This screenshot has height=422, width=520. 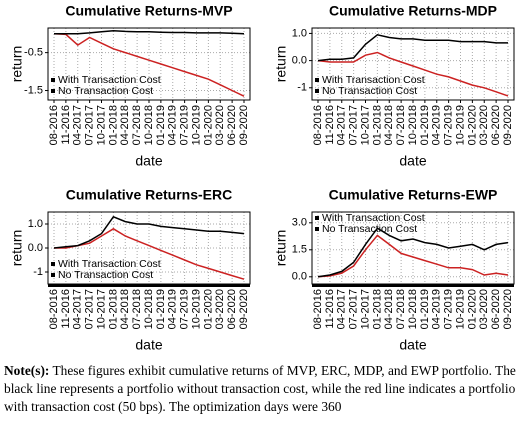 I want to click on chart-title: Cumulative Returns-MVP, so click(x=148, y=11).